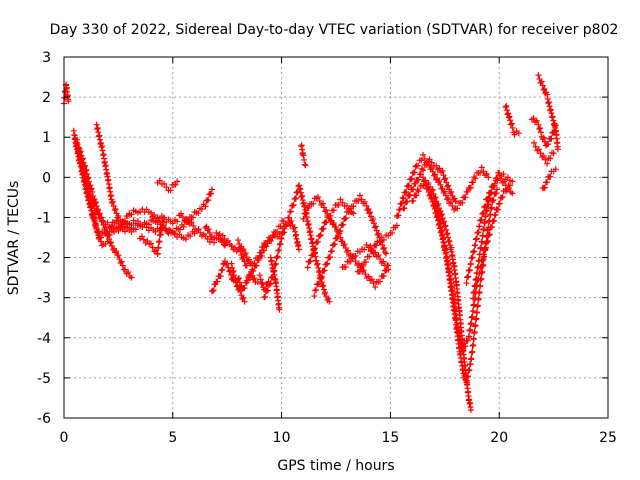 The height and width of the screenshot is (480, 640). Describe the element at coordinates (282, 438) in the screenshot. I see `x-tick-label: 10` at that location.